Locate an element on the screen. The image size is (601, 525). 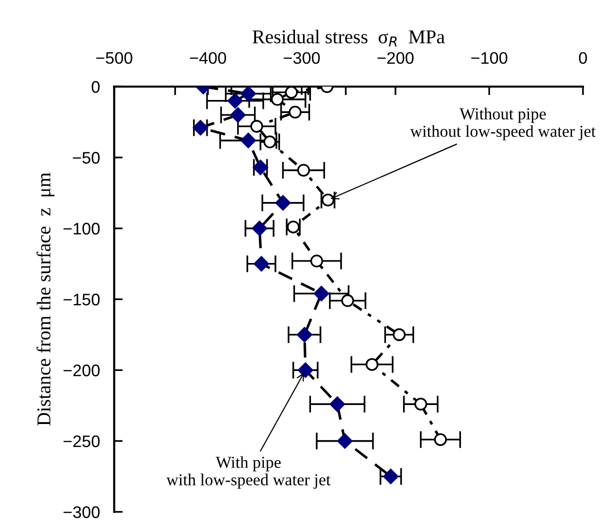
x-tick-label: 0 is located at coordinates (582, 58).